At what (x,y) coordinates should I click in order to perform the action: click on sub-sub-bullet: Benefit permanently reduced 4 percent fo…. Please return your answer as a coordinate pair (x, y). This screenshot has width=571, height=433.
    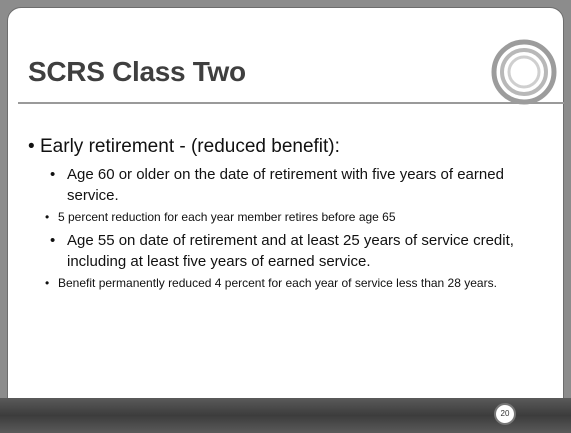
    Looking at the image, I should click on (299, 283).